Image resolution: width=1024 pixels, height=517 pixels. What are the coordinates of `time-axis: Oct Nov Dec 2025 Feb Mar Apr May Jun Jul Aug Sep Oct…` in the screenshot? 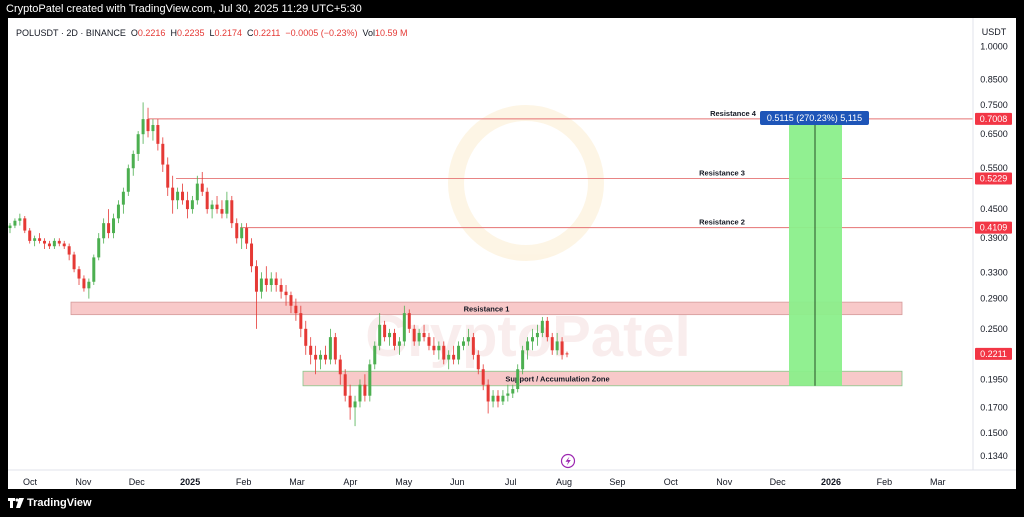 It's located at (484, 482).